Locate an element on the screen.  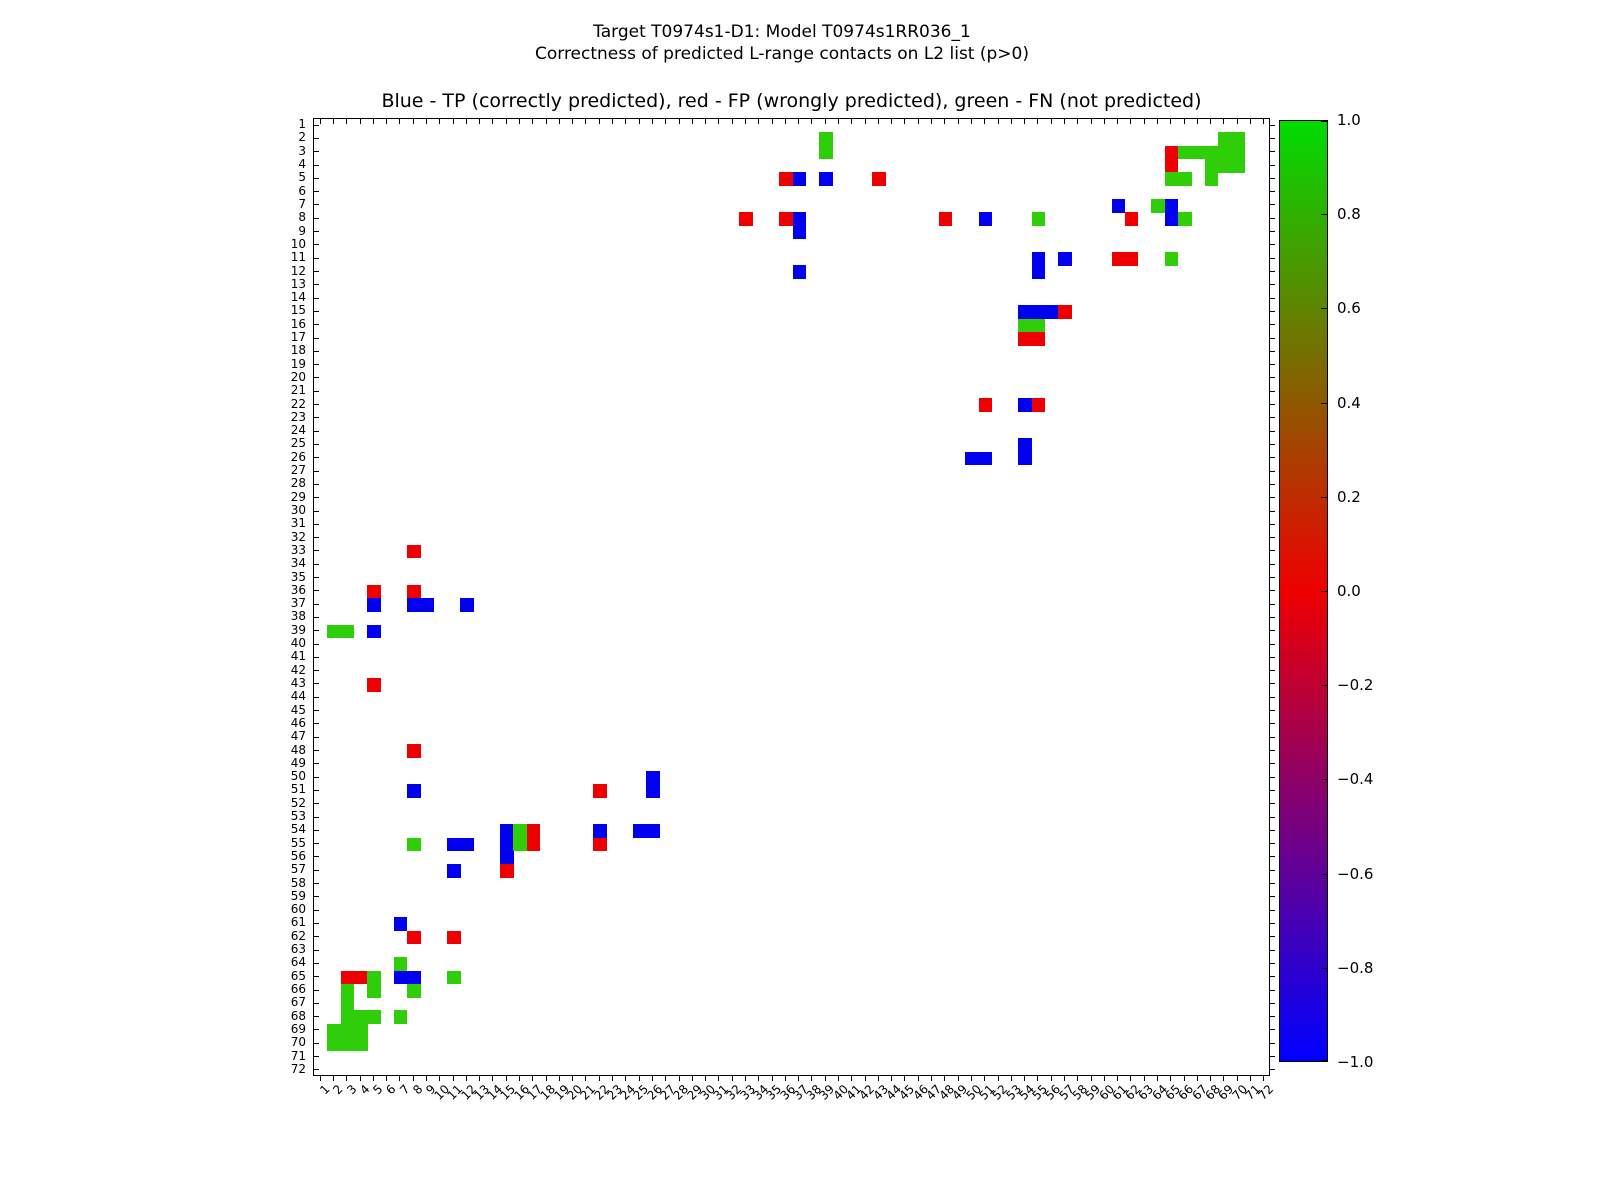
y-tick-label: 15 is located at coordinates (298, 310).